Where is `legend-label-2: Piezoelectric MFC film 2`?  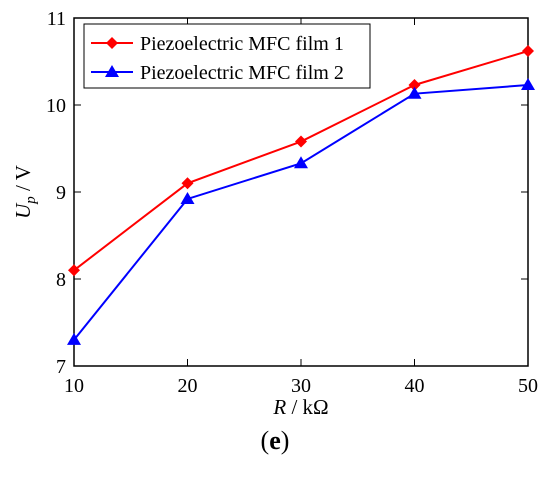
legend-label-2: Piezoelectric MFC film 2 is located at coordinates (242, 73).